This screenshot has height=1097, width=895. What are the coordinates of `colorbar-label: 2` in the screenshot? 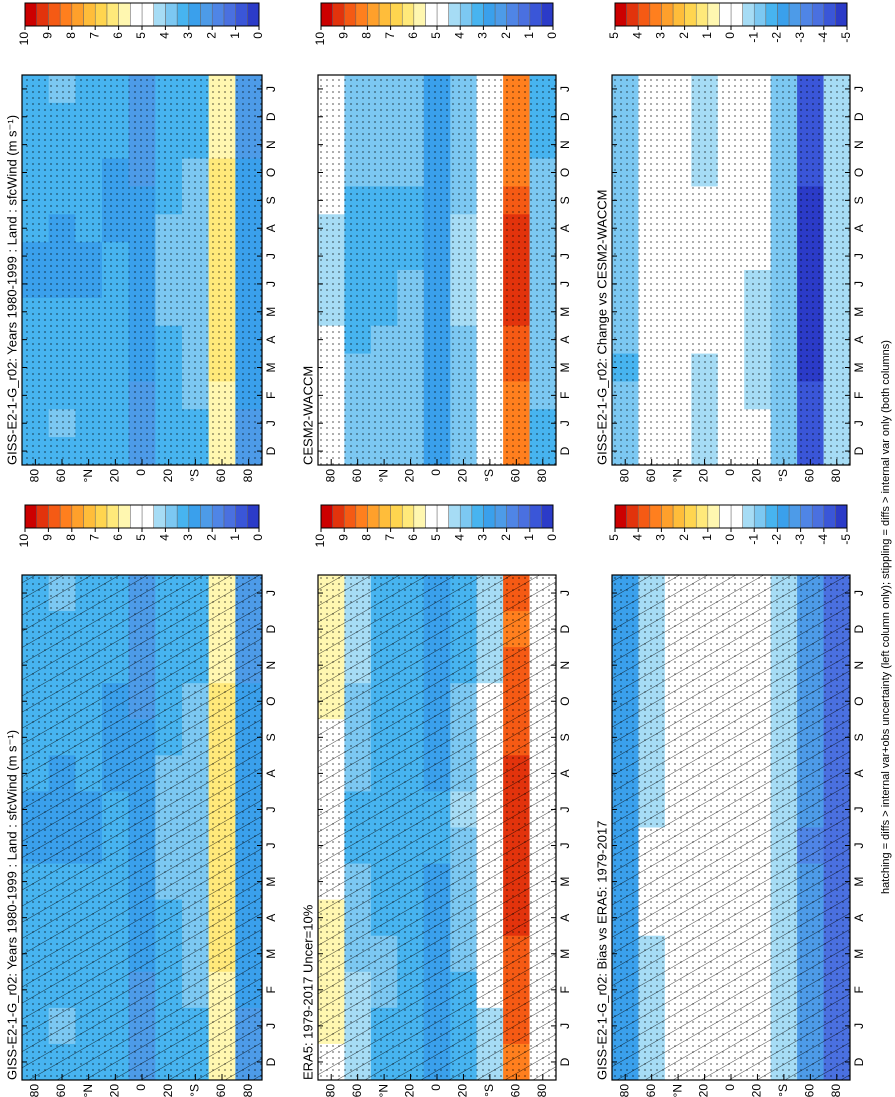 It's located at (684, 537).